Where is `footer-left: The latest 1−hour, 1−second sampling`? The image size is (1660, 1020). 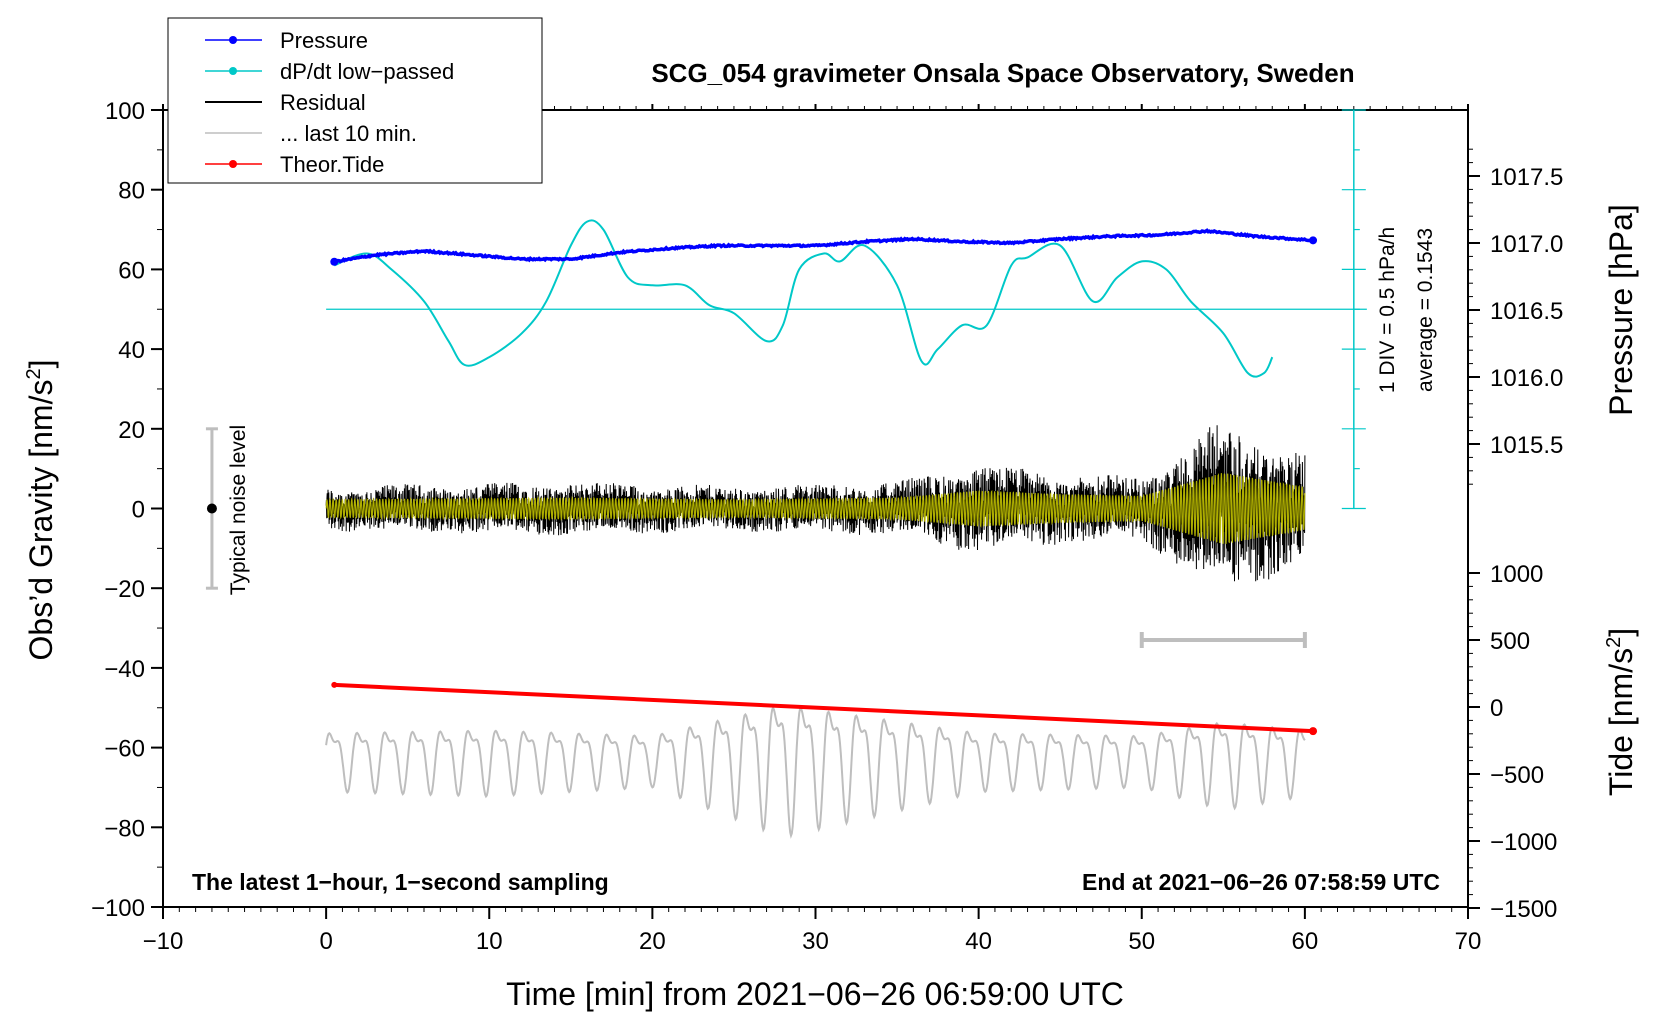
footer-left: The latest 1−hour, 1−second sampling is located at coordinates (400, 882).